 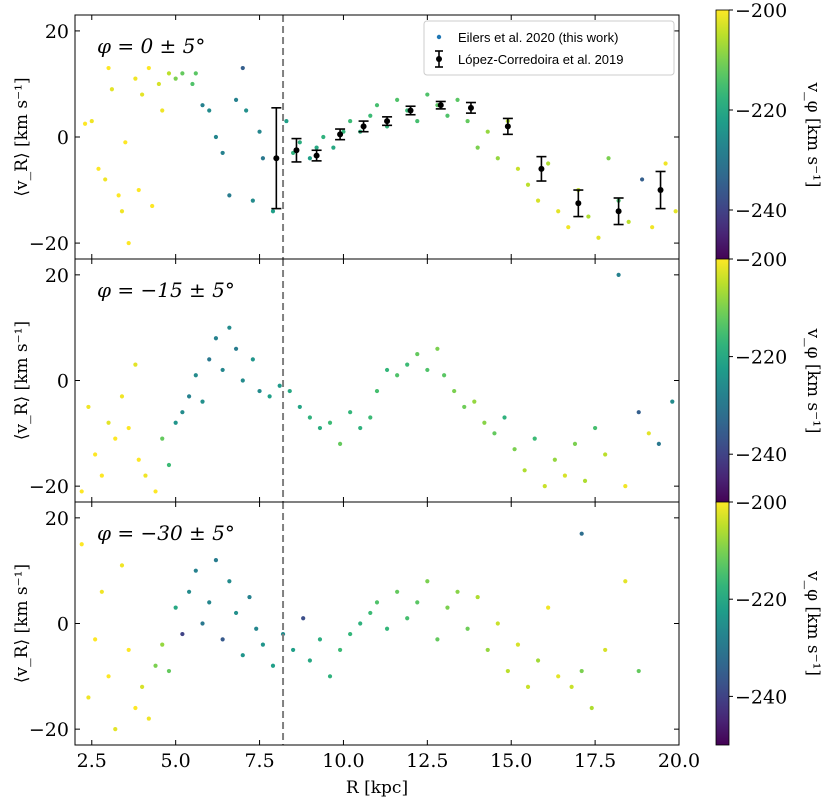 What do you see at coordinates (761, 503) in the screenshot?
I see `colorbar-tick-label: −200` at bounding box center [761, 503].